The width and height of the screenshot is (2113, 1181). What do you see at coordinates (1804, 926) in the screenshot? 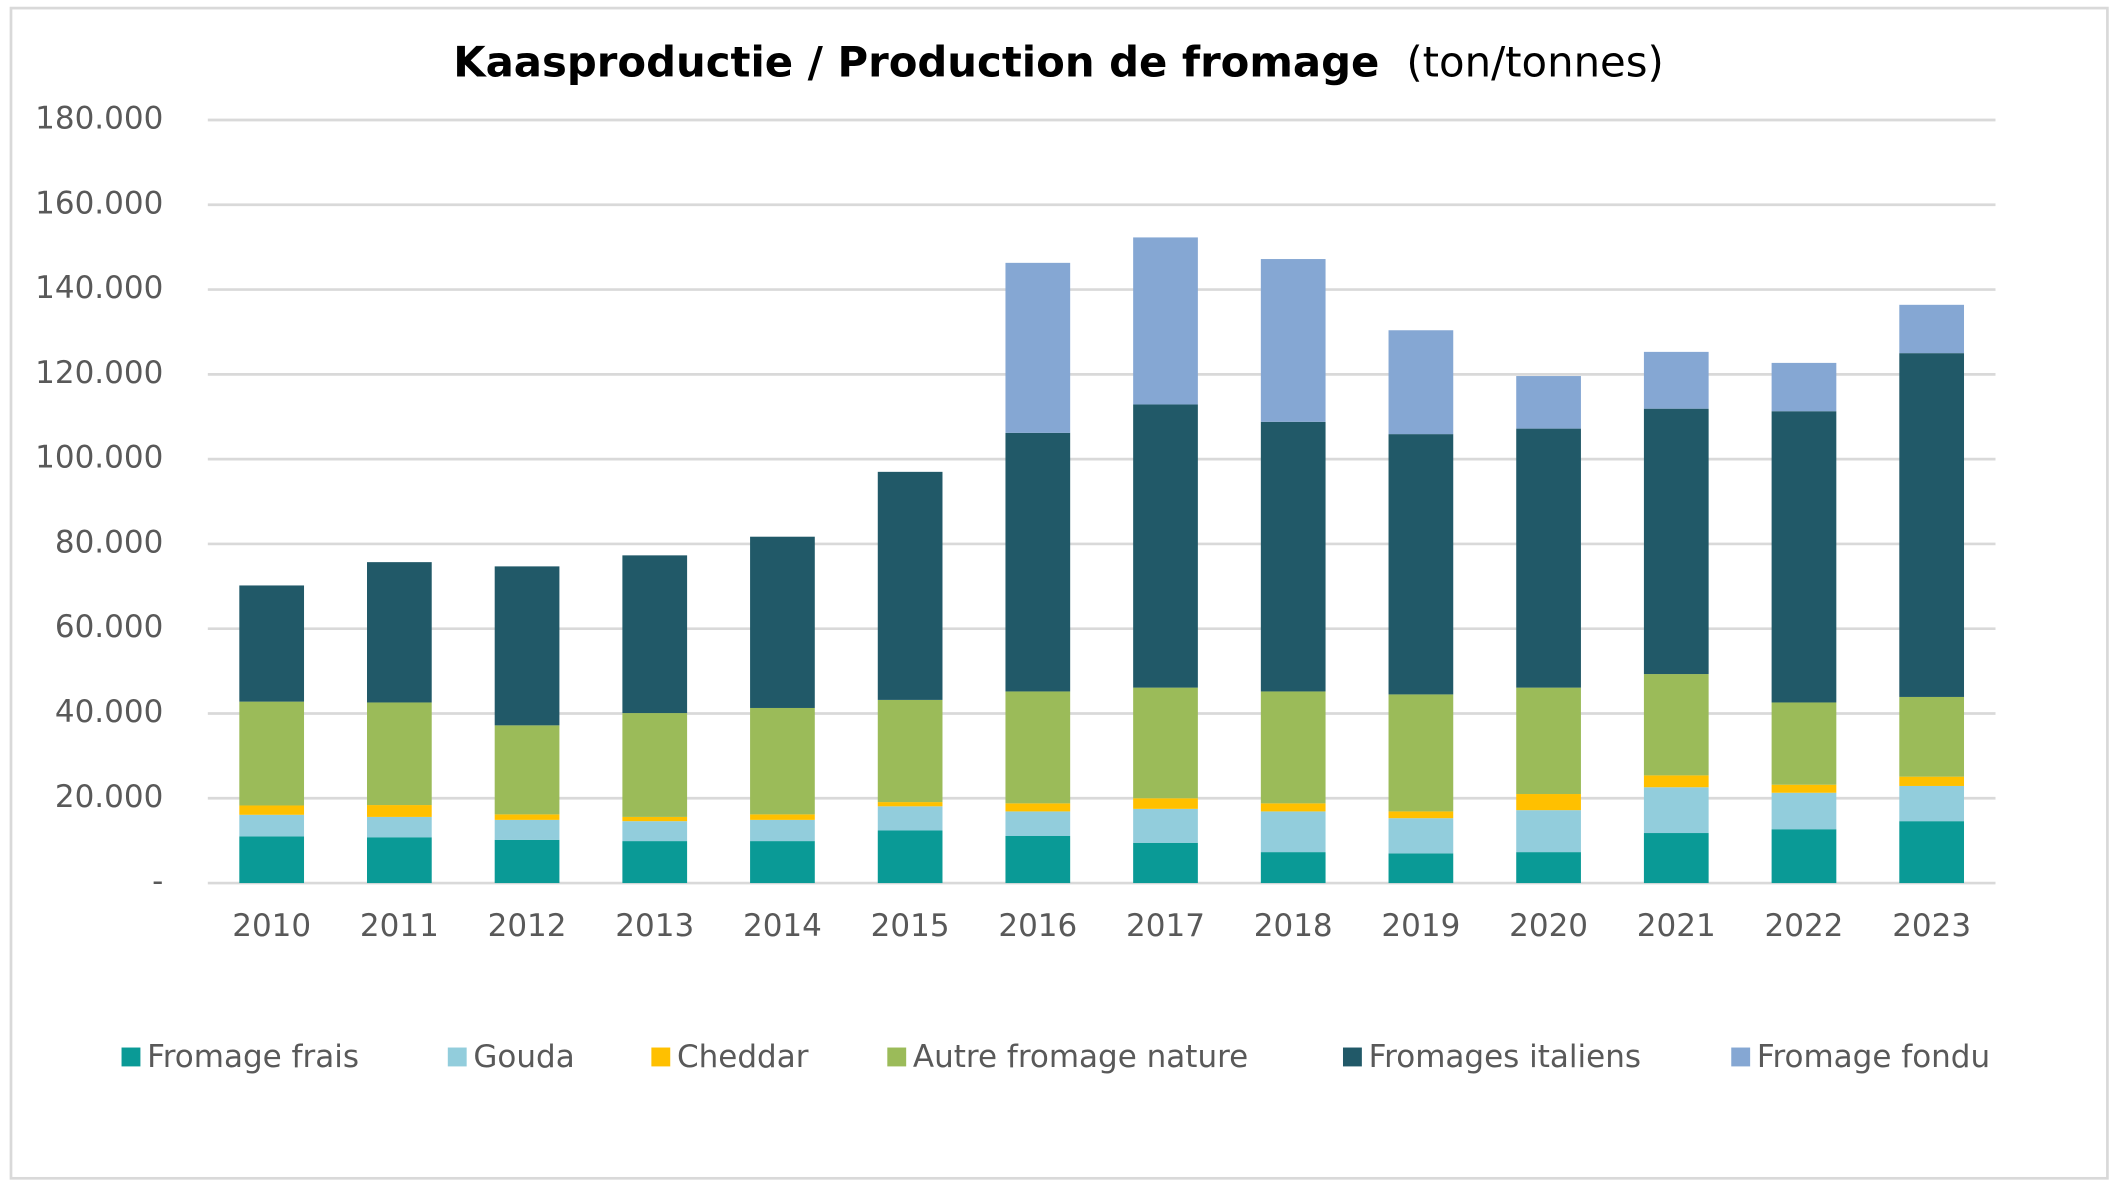
I see `x-tick-label: 2022` at bounding box center [1804, 926].